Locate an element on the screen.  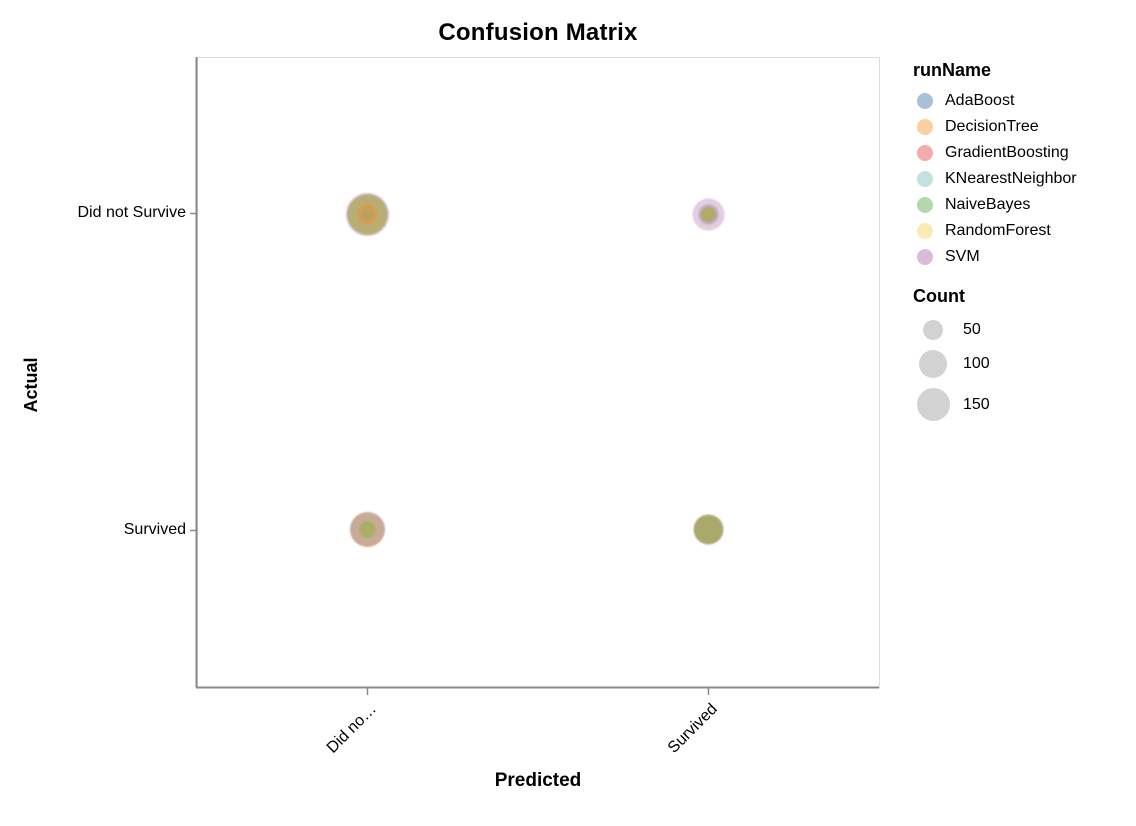
legend-size-item-50: 50 is located at coordinates (1021, 330).